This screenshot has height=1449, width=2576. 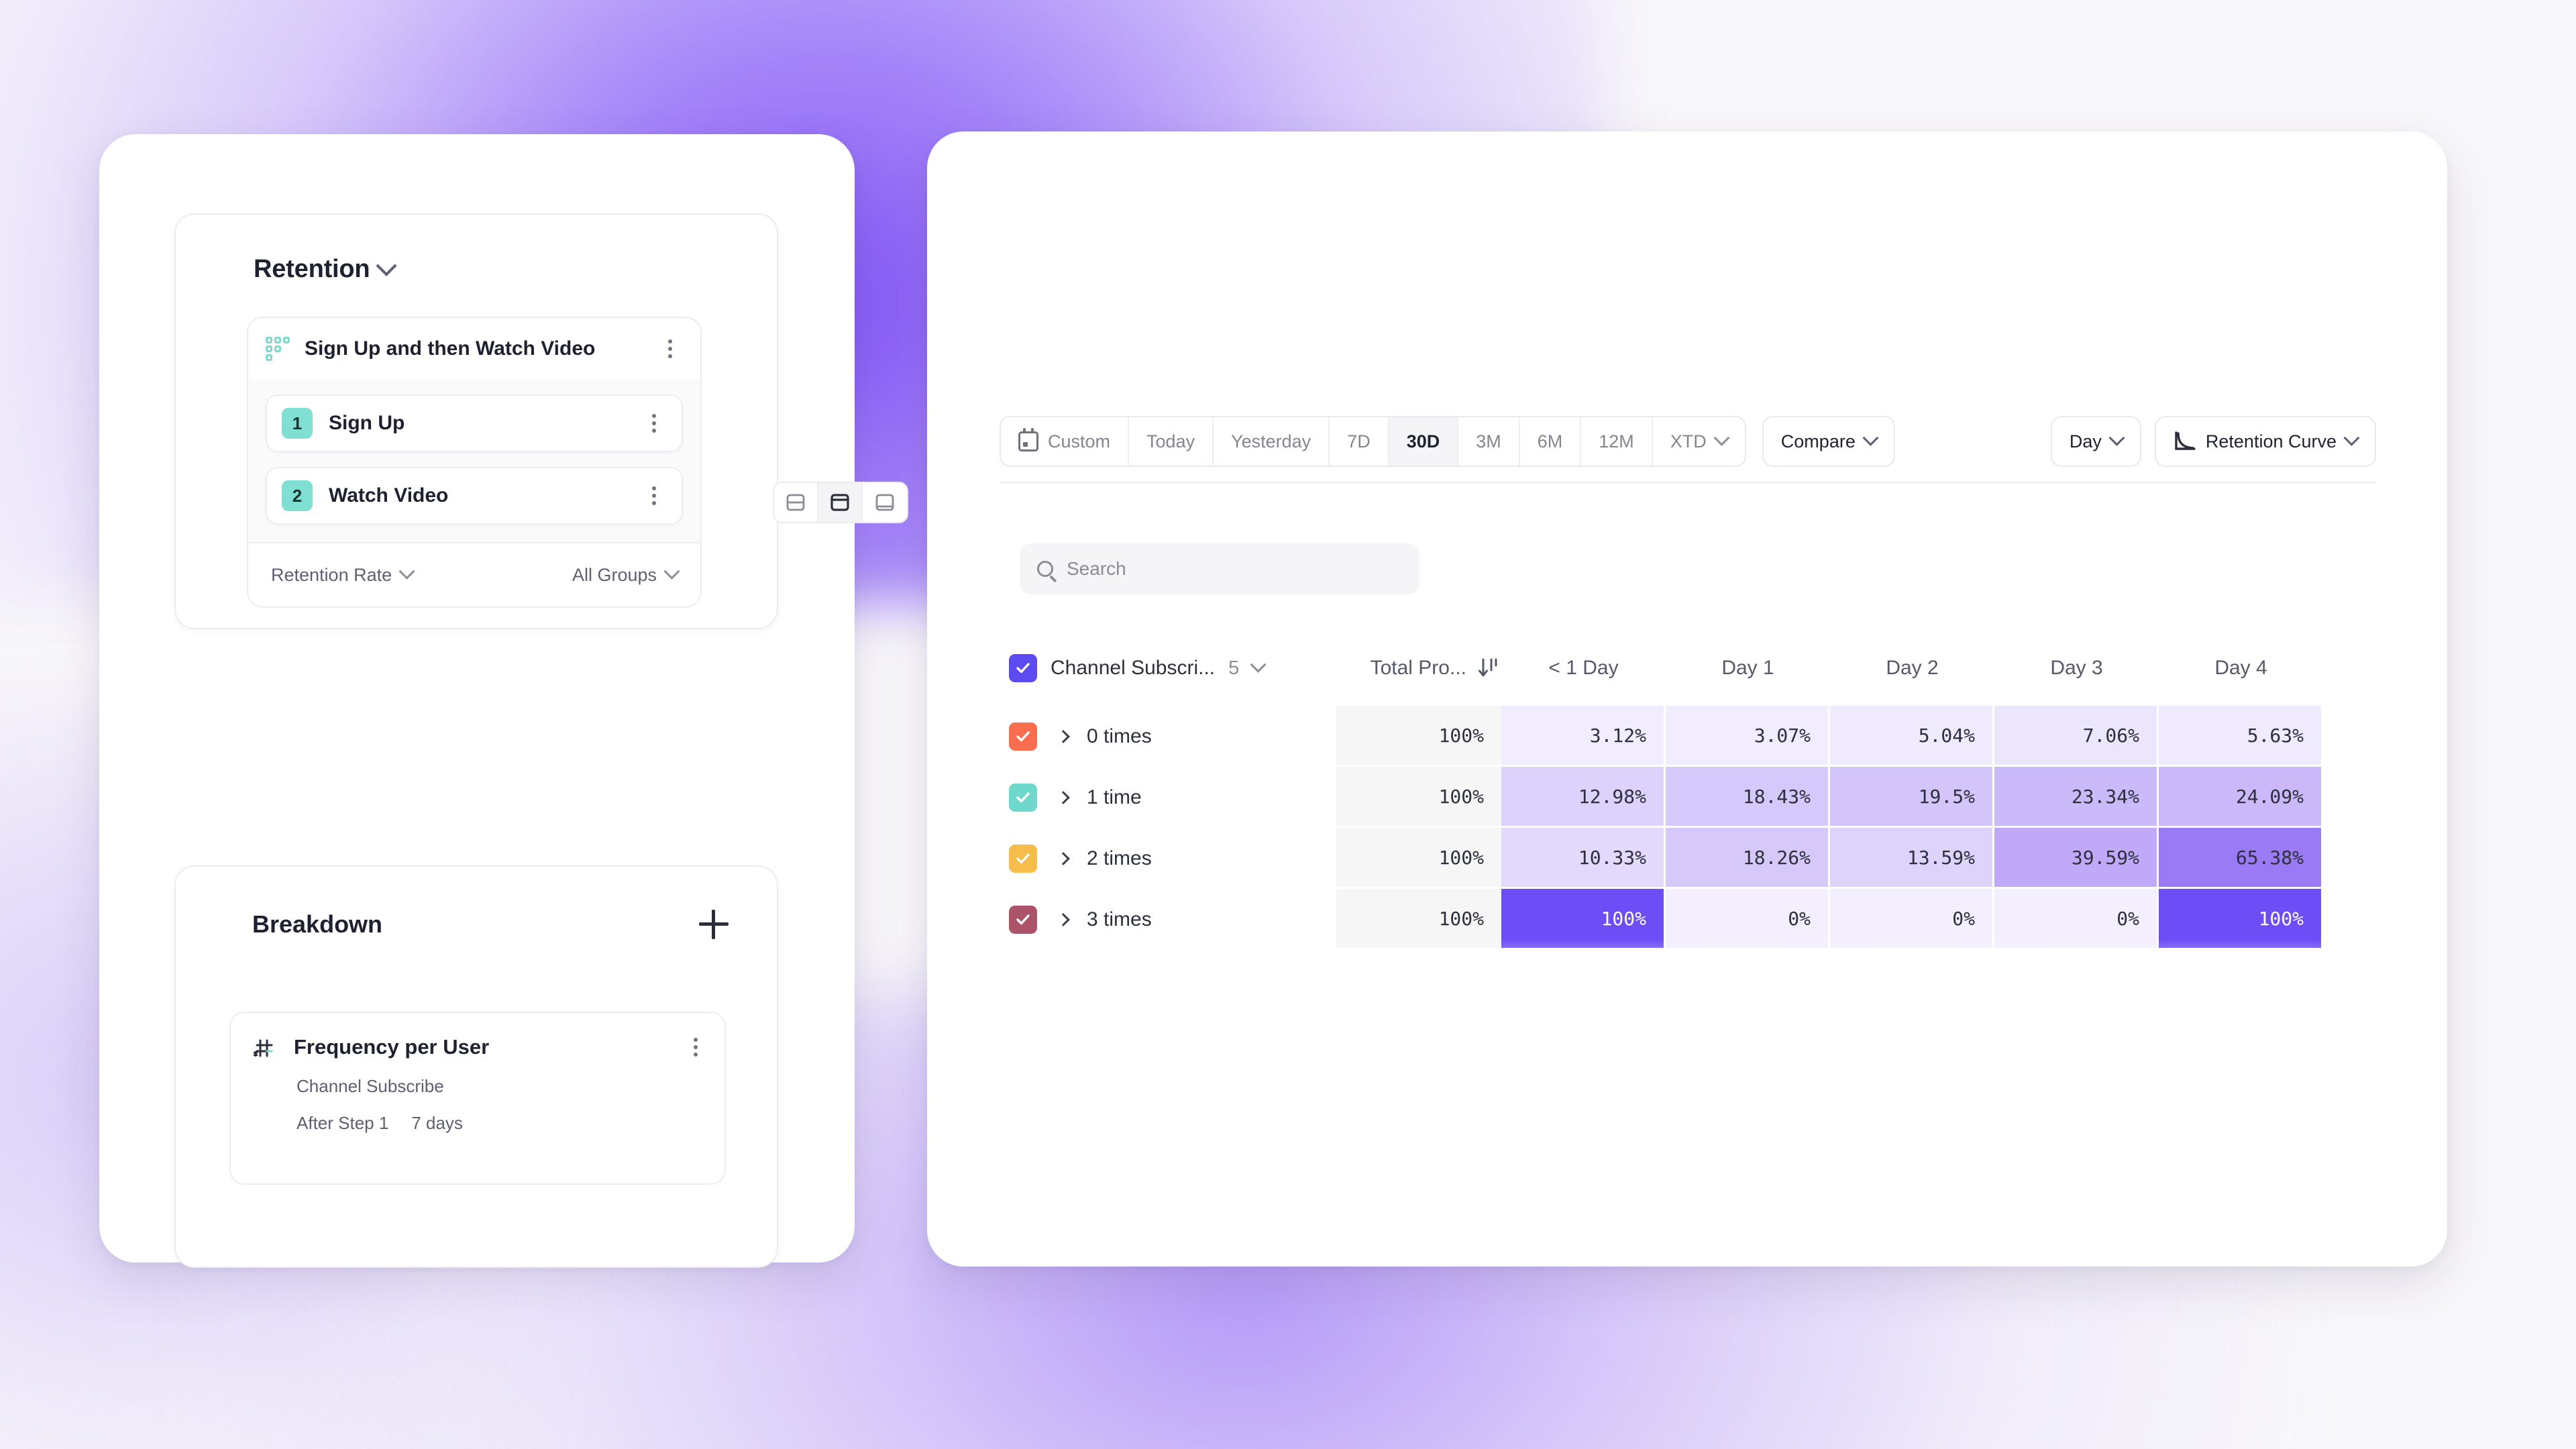 I want to click on row-label-cell: 3 times, so click(x=1170, y=919).